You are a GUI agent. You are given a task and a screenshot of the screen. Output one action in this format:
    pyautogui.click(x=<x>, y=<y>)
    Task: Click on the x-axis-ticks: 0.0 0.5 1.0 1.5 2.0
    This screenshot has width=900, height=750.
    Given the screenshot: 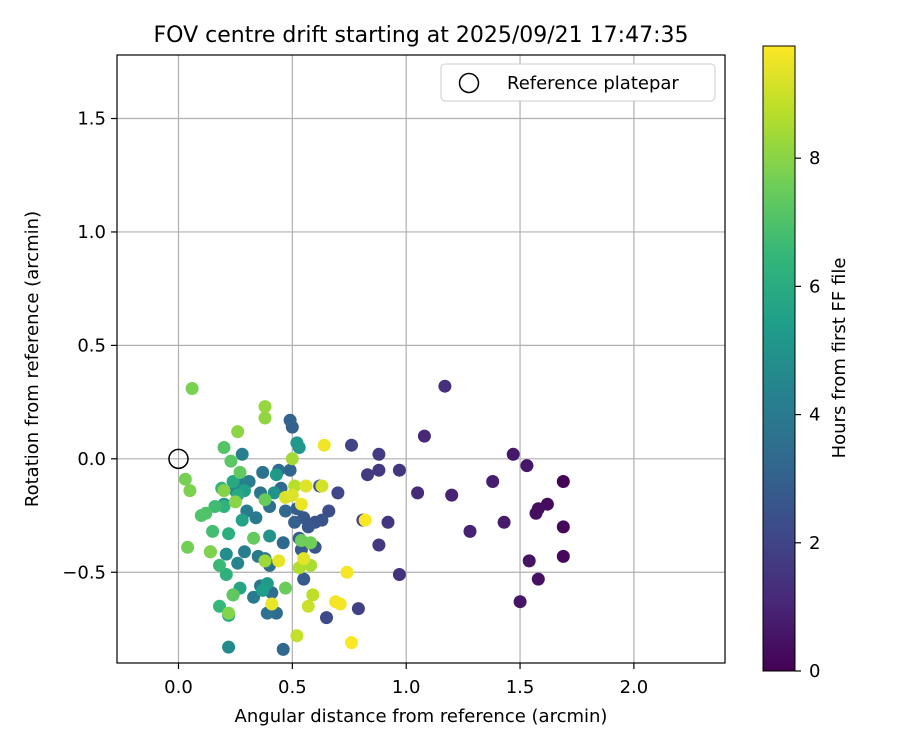 What is the action you would take?
    pyautogui.click(x=406, y=680)
    